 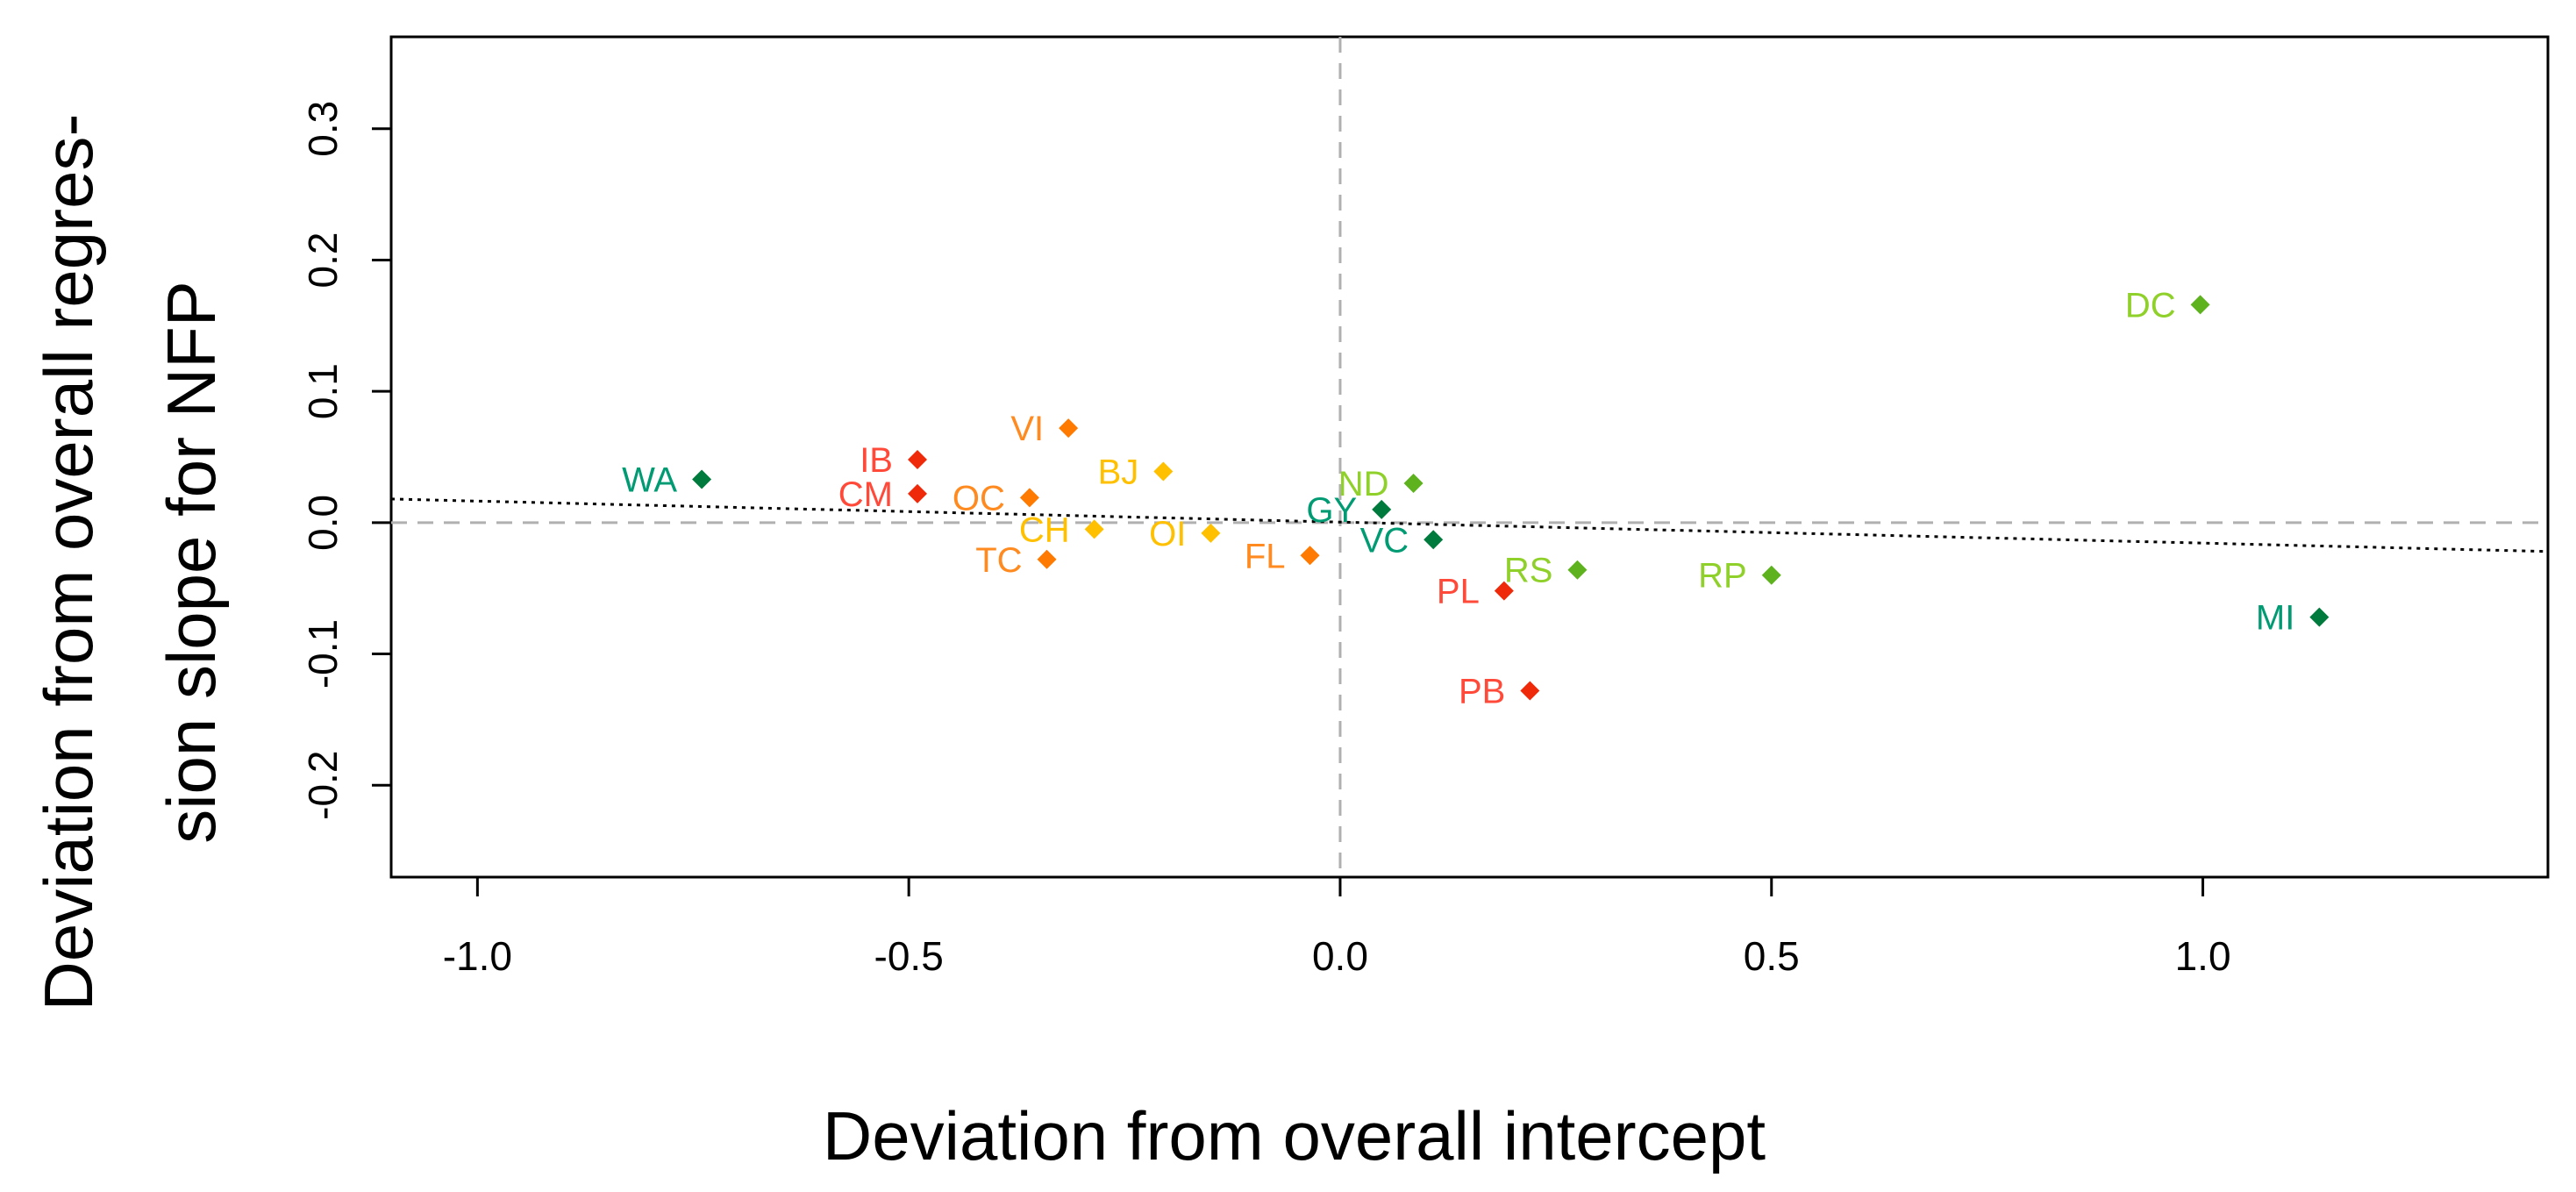 I want to click on data-point-wa, so click(x=702, y=479).